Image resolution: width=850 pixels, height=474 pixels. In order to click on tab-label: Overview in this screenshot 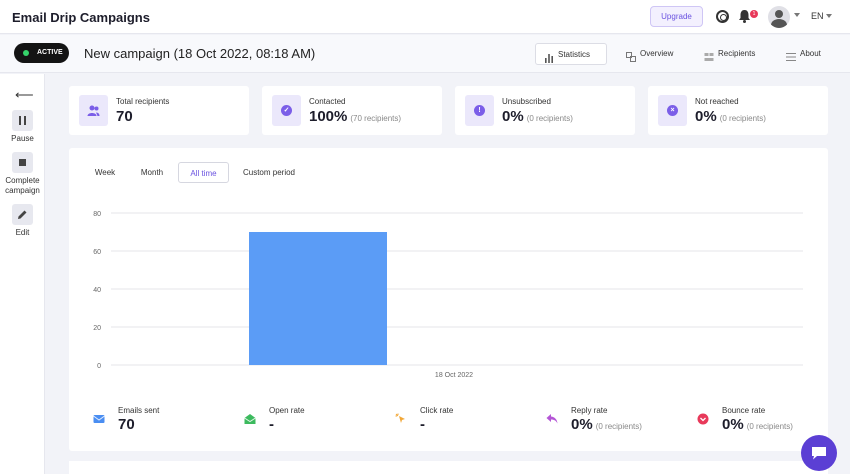, I will do `click(656, 53)`.